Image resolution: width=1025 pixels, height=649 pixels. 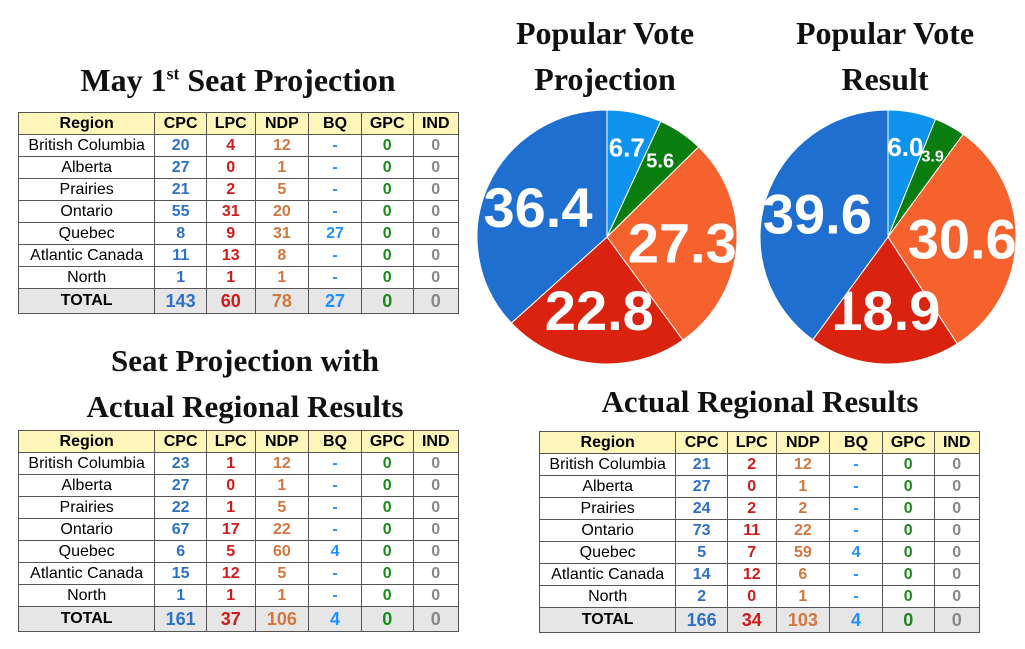 I want to click on pv-projection-title-line1: Popular Vote, so click(x=605, y=33).